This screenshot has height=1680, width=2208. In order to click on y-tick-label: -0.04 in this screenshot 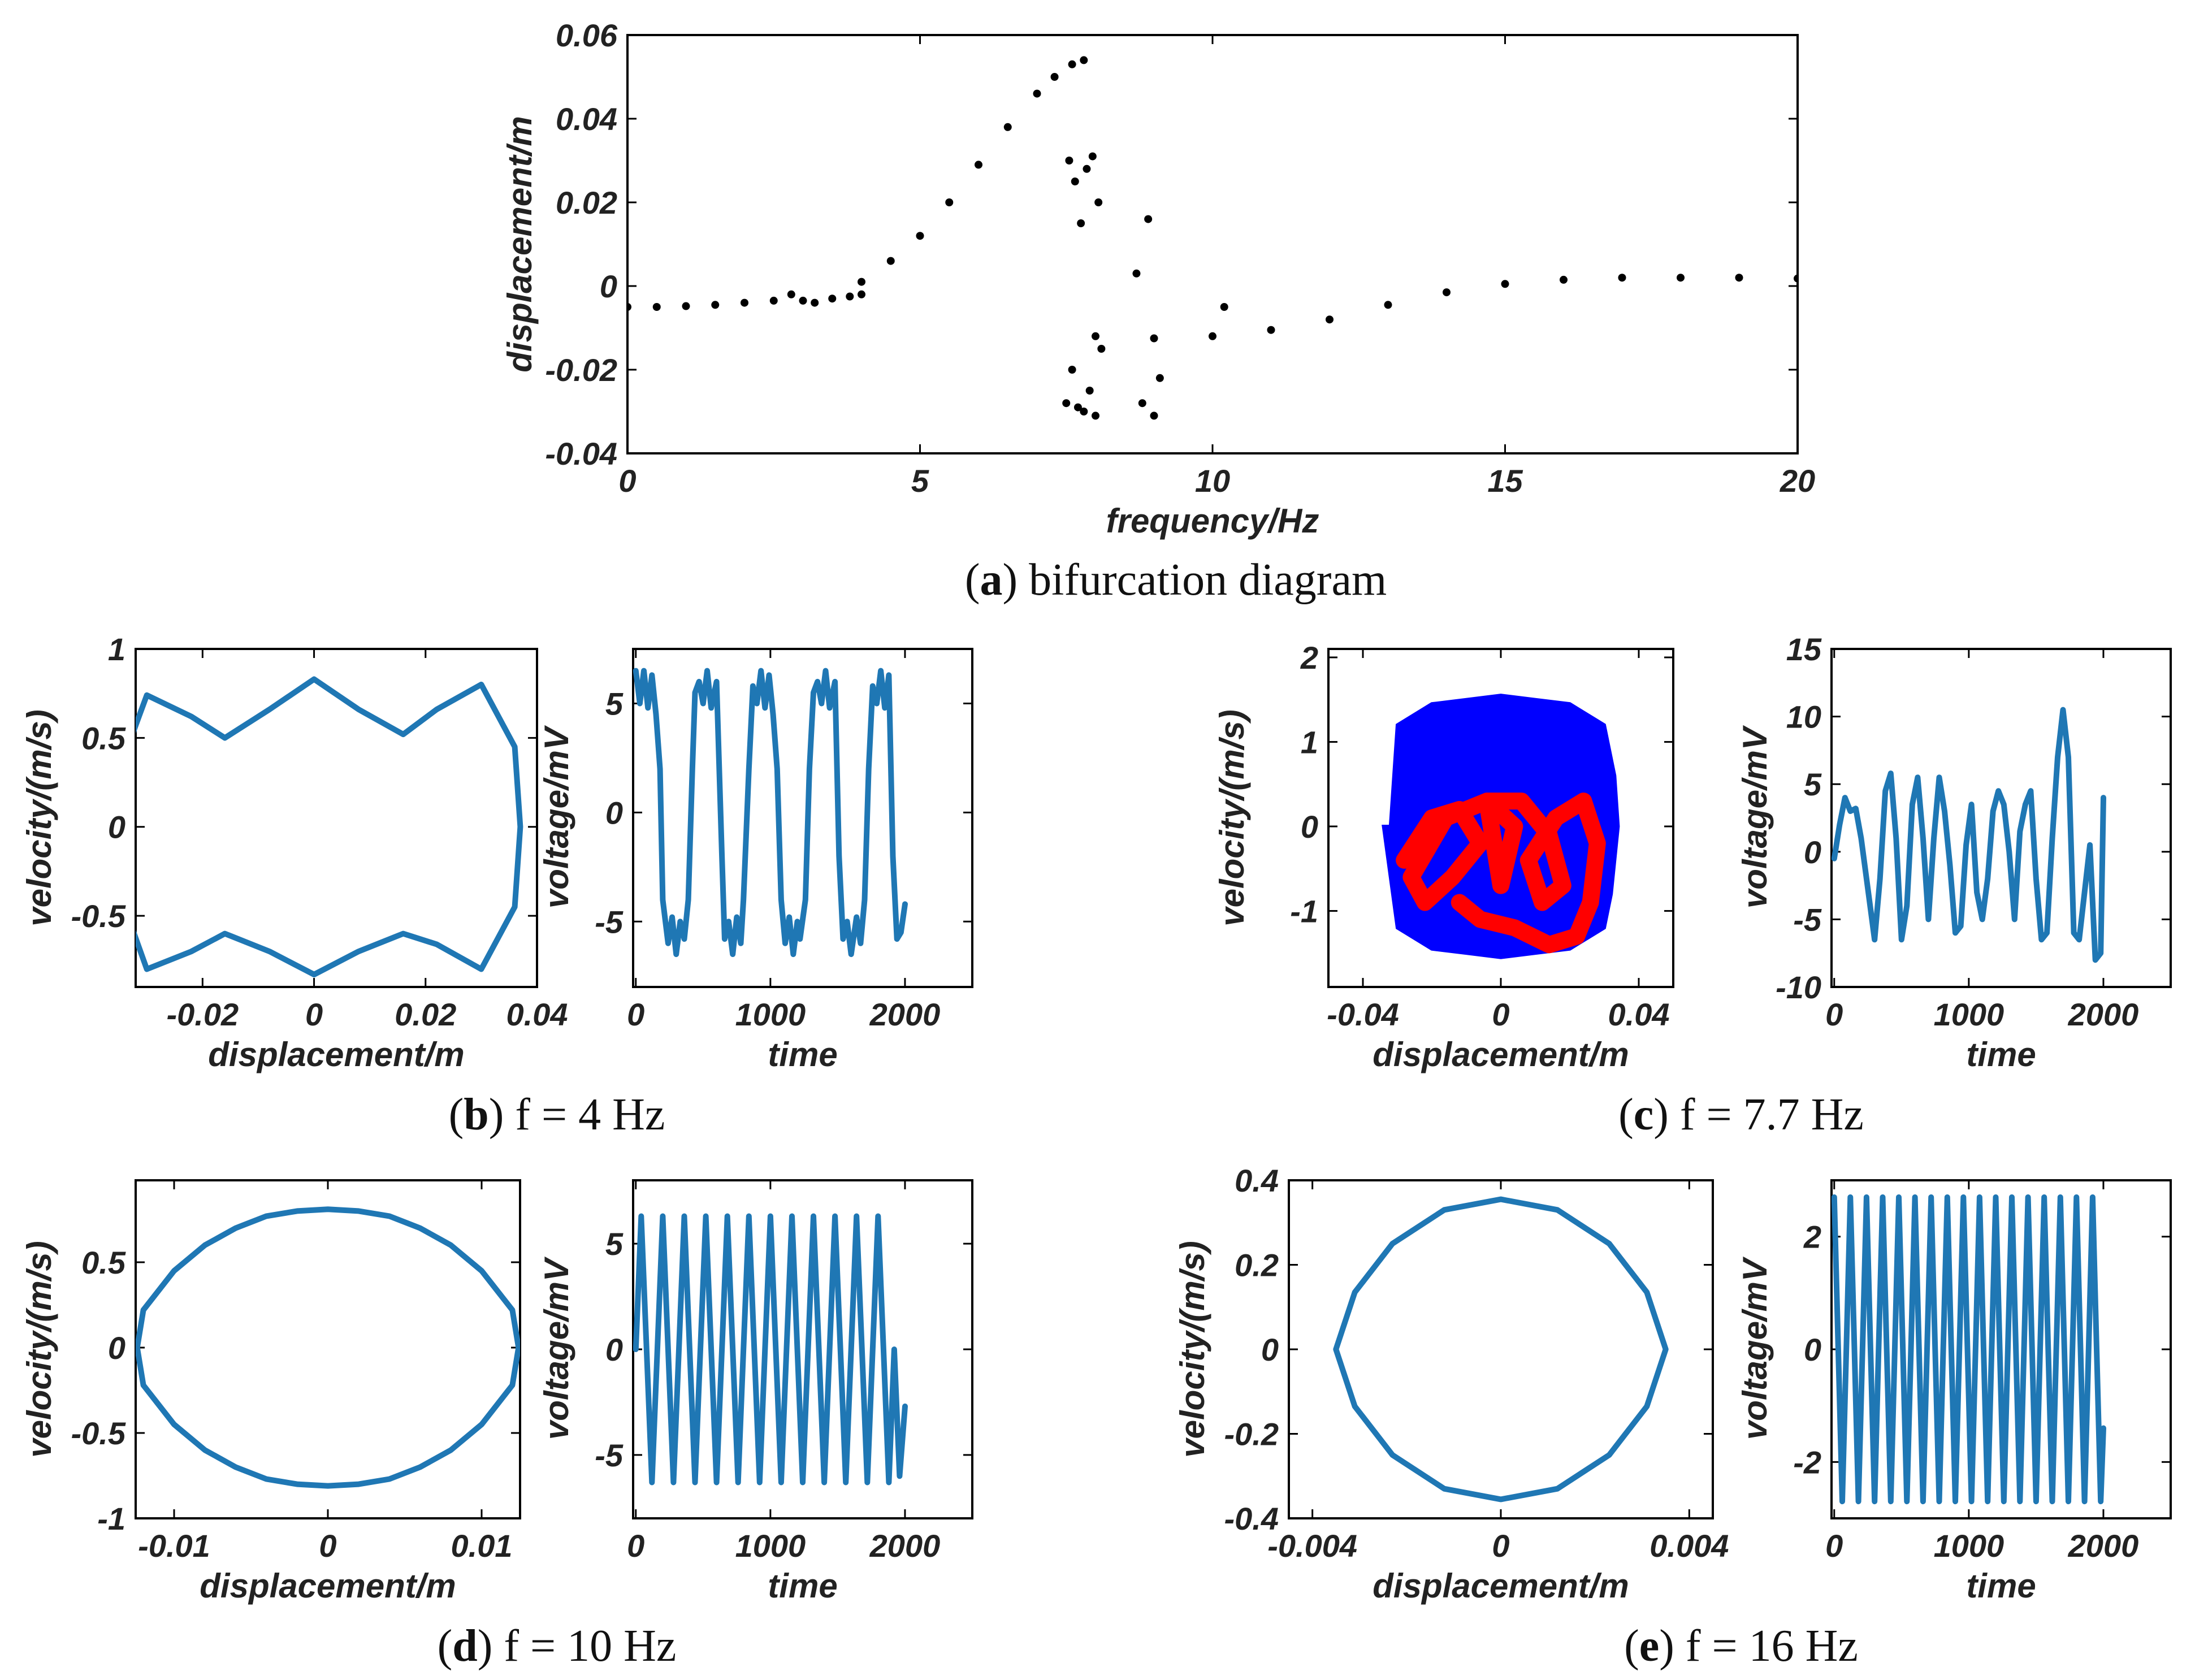, I will do `click(581, 453)`.